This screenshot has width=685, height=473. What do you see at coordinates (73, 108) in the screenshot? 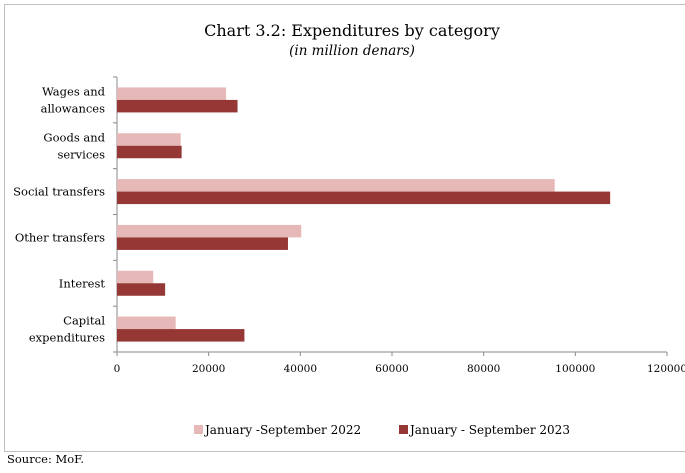
I see `category-label: allowances` at bounding box center [73, 108].